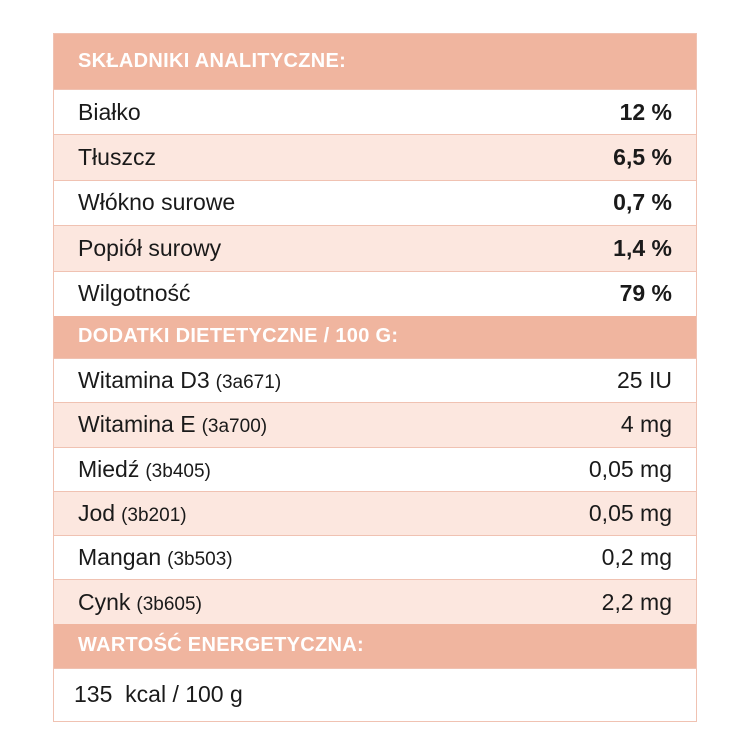  Describe the element at coordinates (375, 694) in the screenshot. I see `energy-row: 135 kcal / 100 g` at that location.